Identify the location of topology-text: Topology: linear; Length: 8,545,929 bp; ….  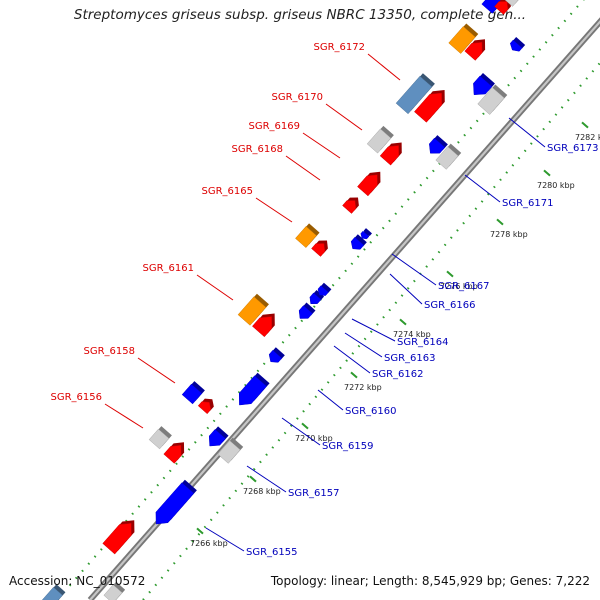
(430, 581).